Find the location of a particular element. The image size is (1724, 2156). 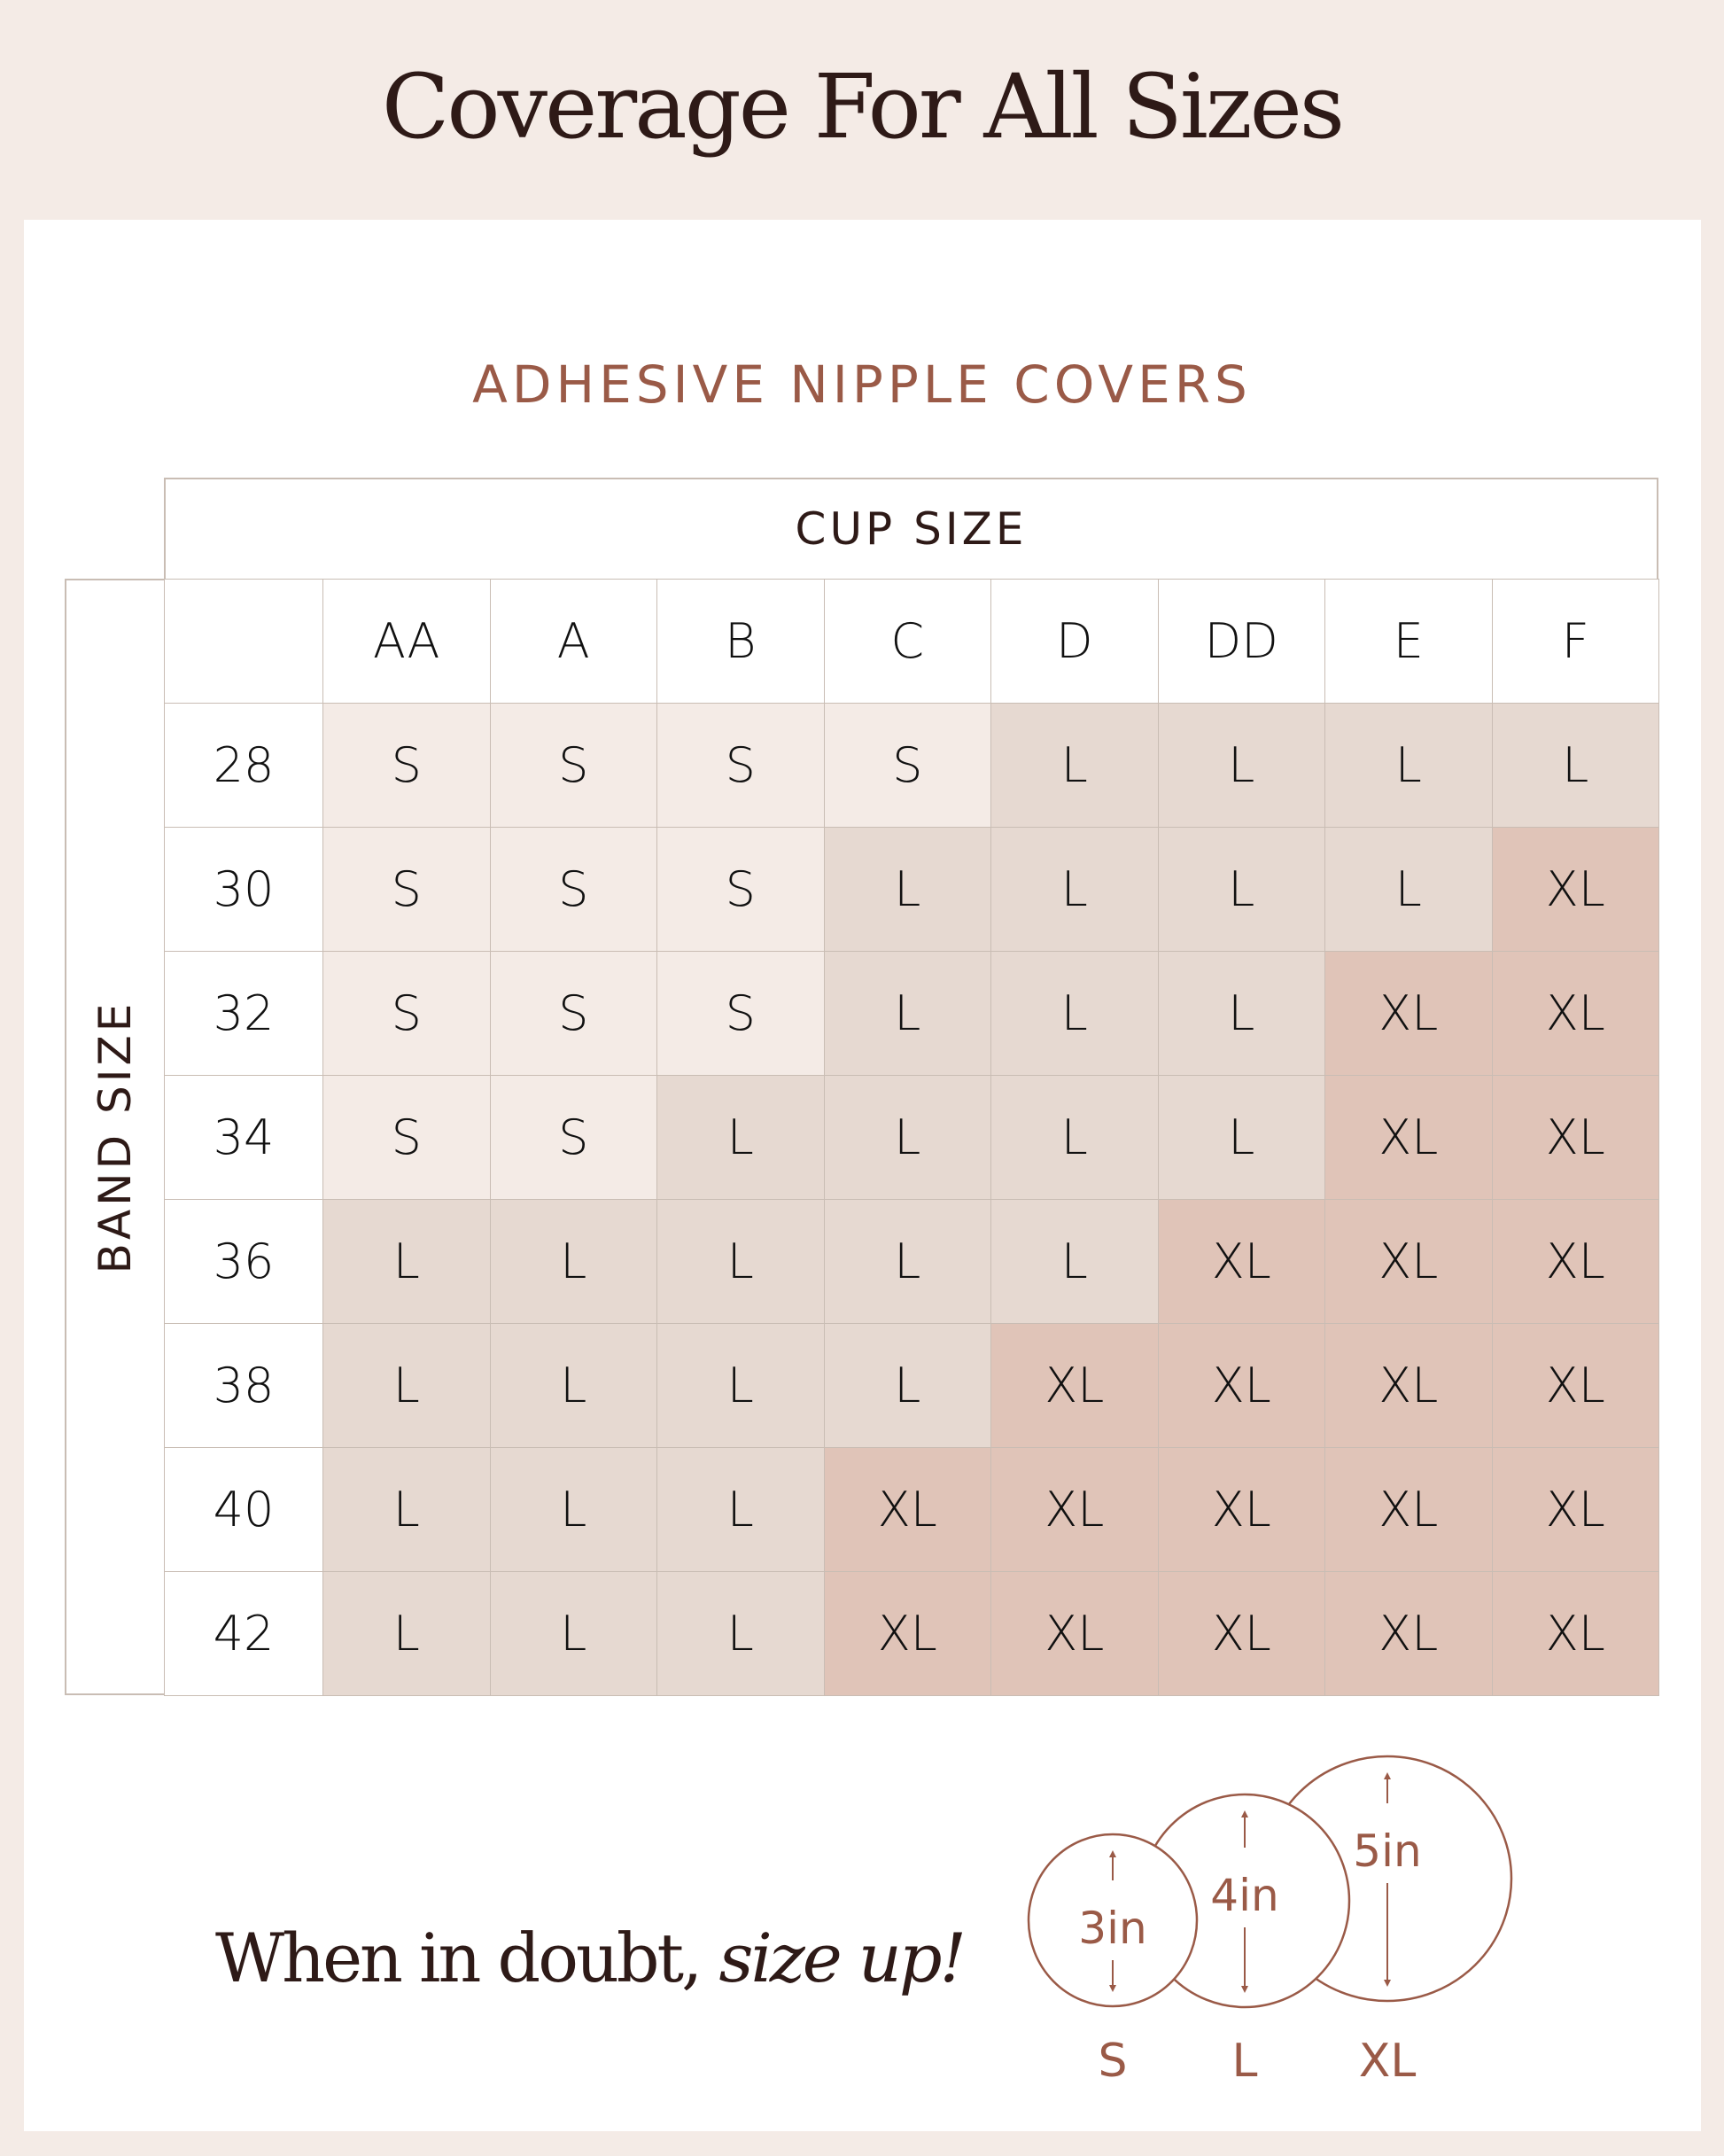

cup-header-DD: DD is located at coordinates (1241, 641).